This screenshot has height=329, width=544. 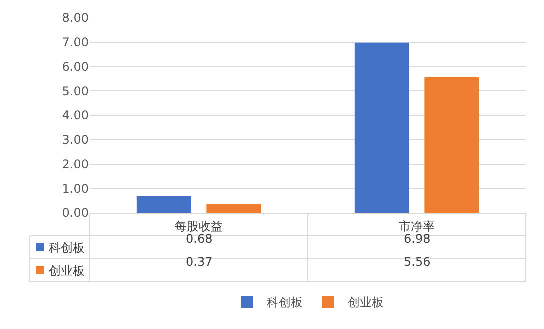 I want to click on y-tick-label: 1.00, so click(x=75, y=189).